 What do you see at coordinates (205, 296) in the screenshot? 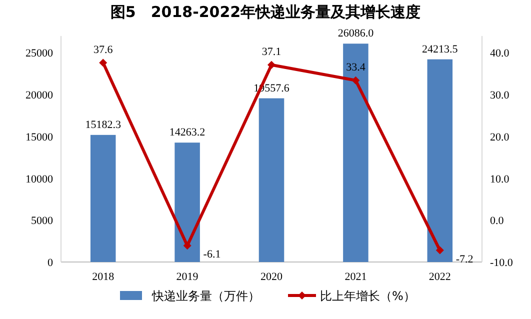
I see `legend-label: 快递业务量（万件）` at bounding box center [205, 296].